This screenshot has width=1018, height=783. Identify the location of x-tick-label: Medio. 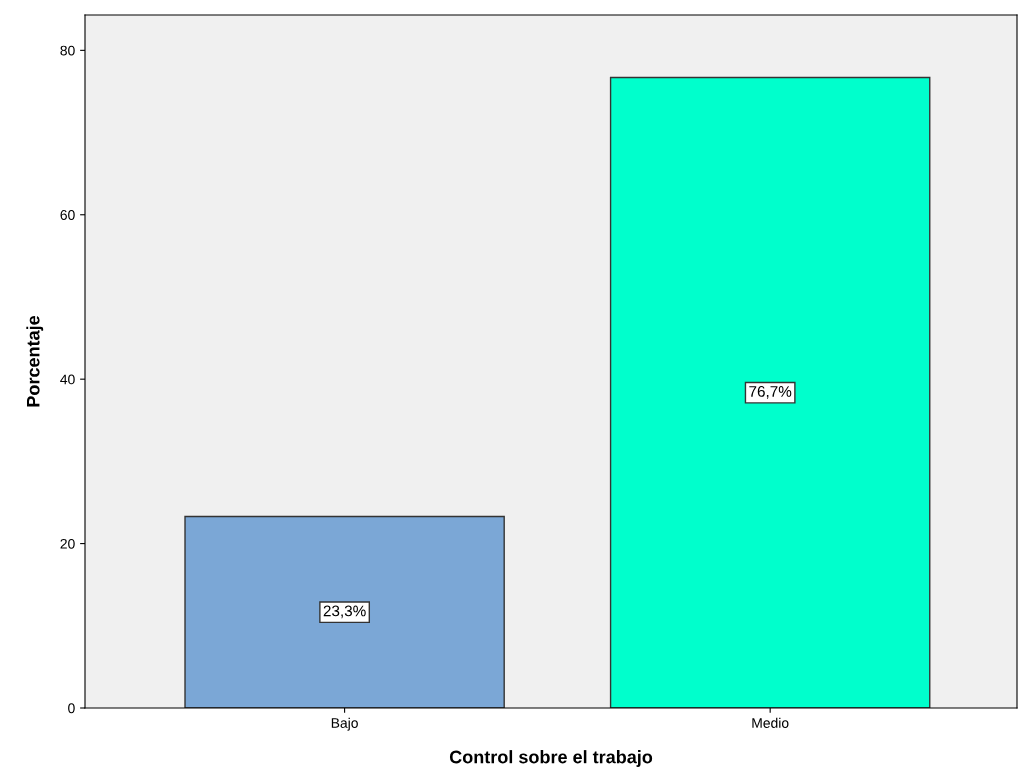
(770, 722).